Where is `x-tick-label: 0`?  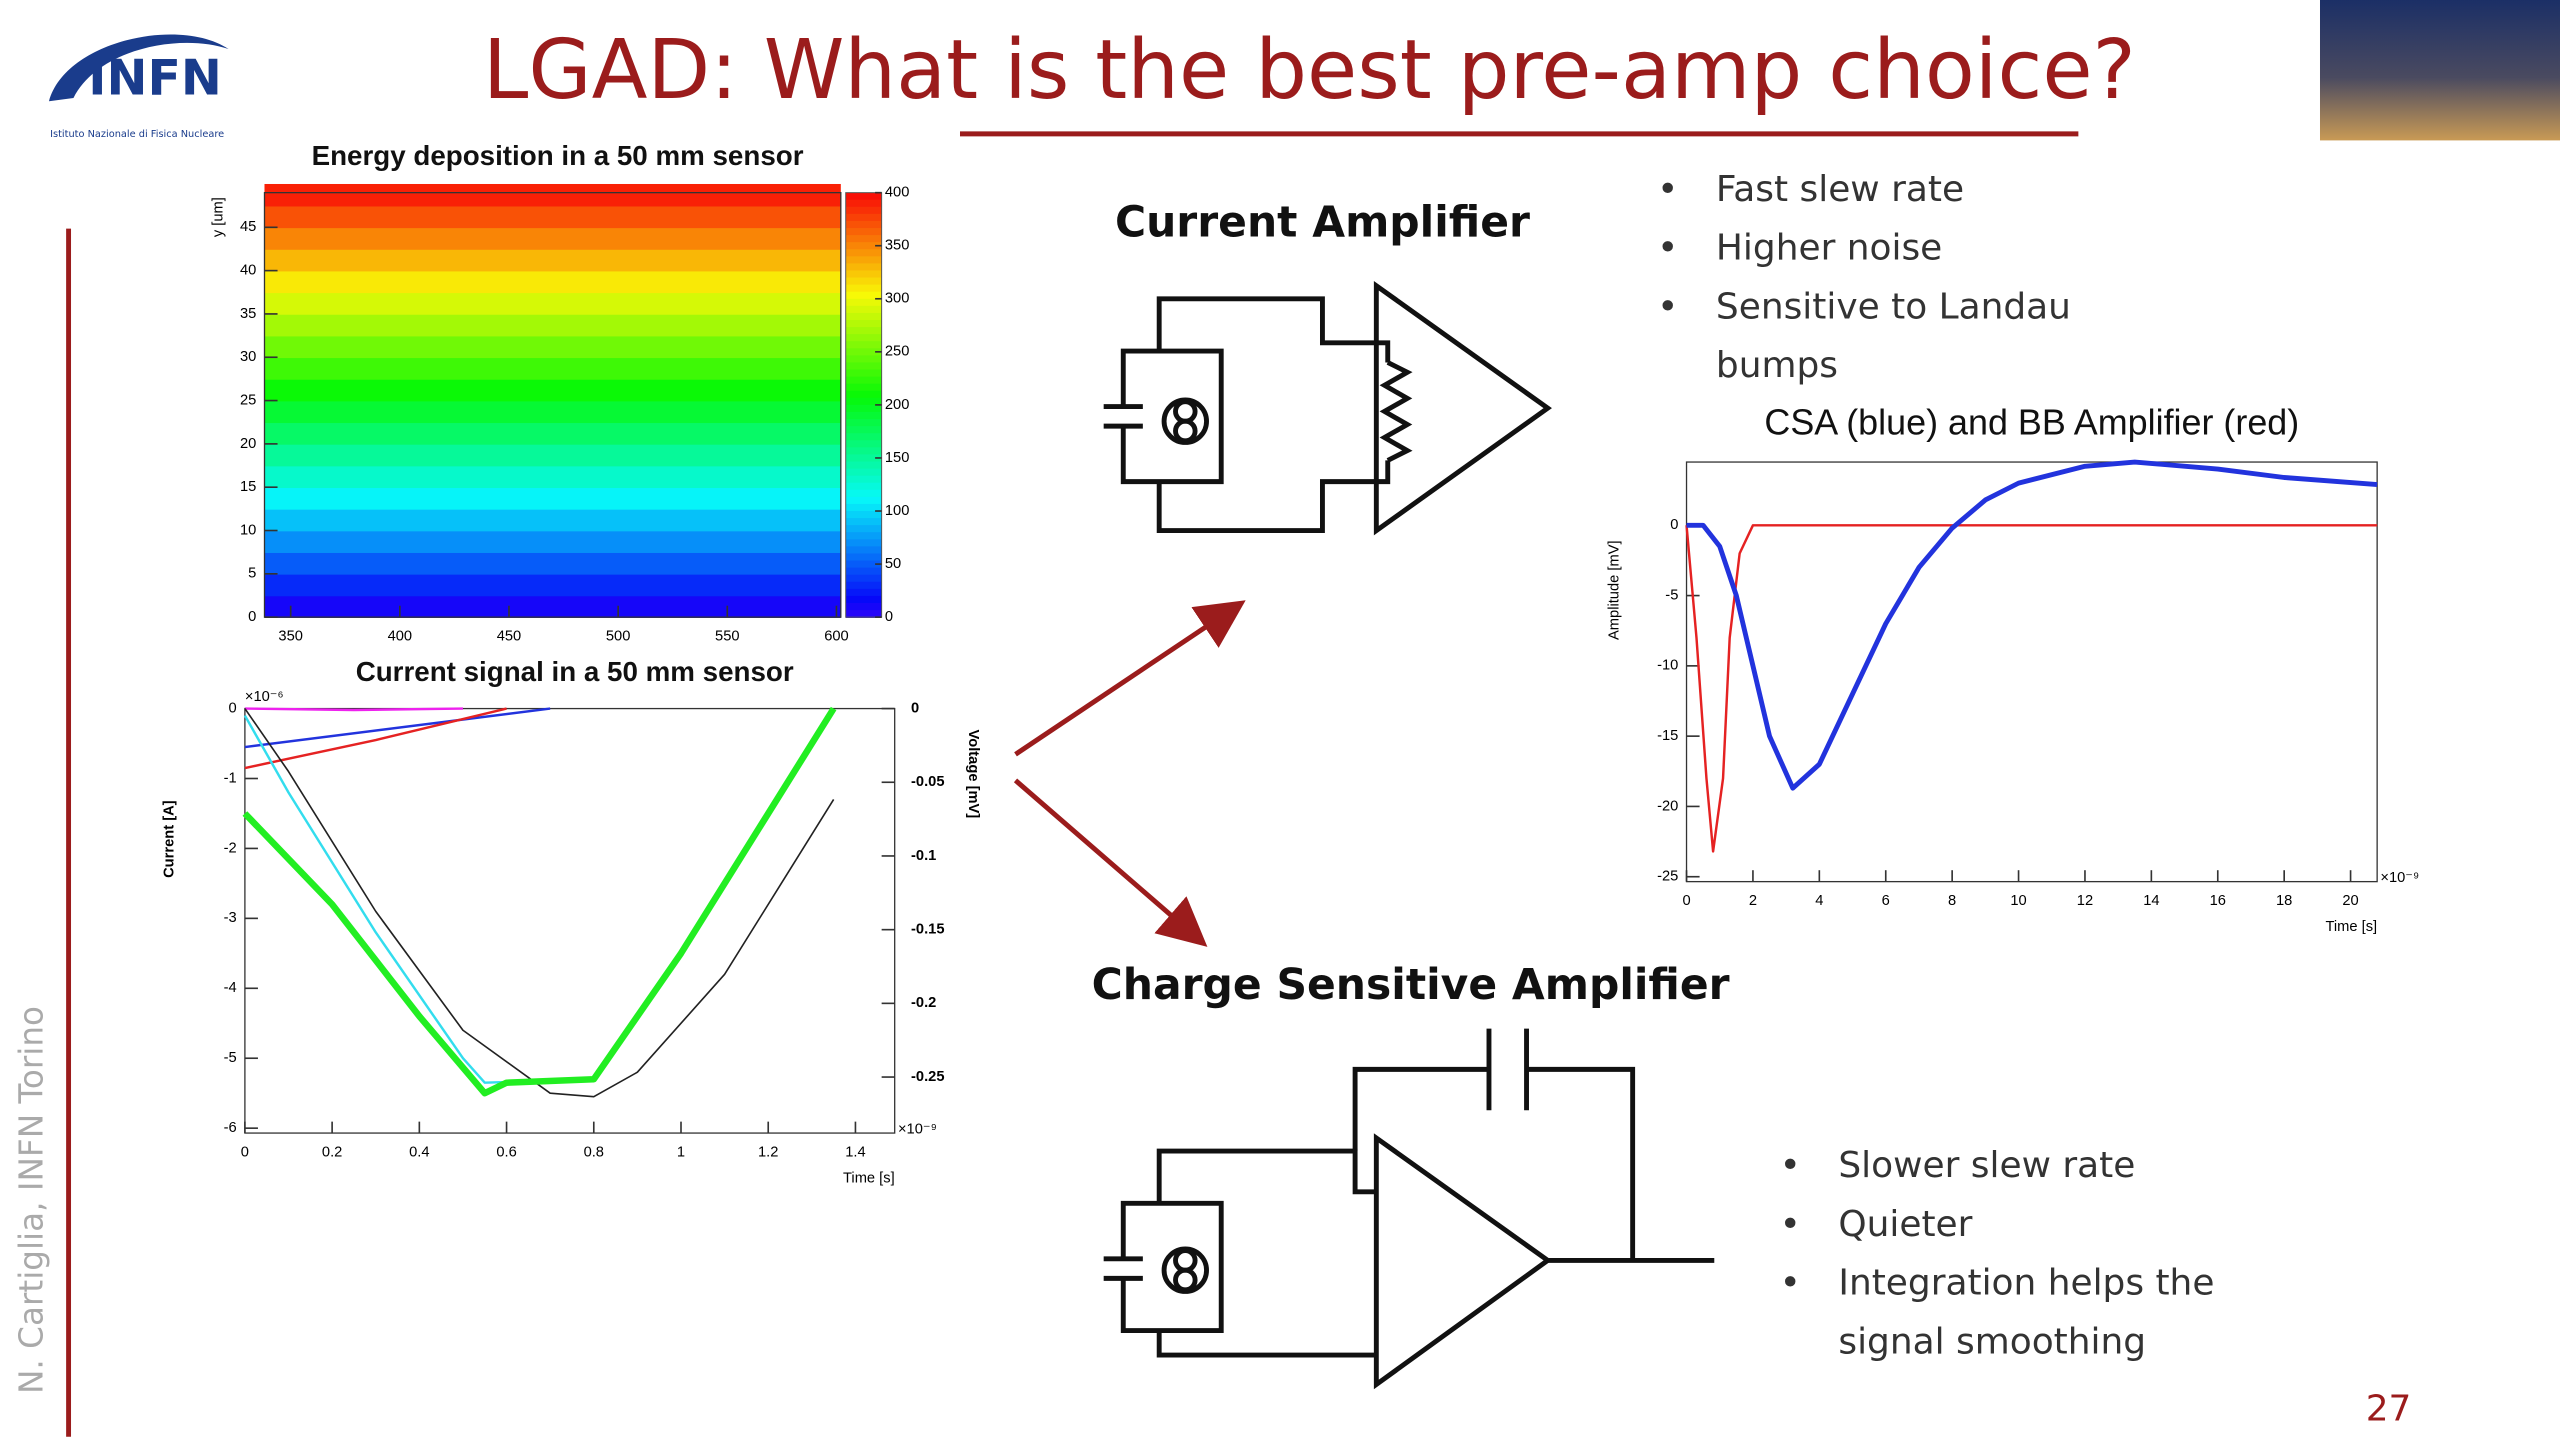
x-tick-label: 0 is located at coordinates (245, 1153).